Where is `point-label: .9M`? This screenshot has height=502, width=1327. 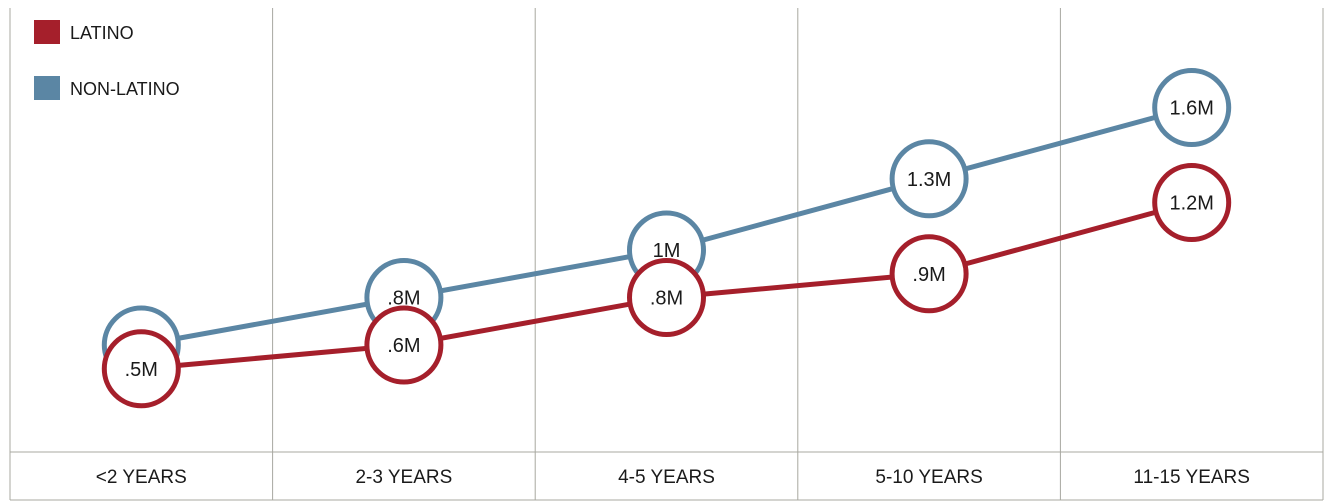
point-label: .9M is located at coordinates (928, 275).